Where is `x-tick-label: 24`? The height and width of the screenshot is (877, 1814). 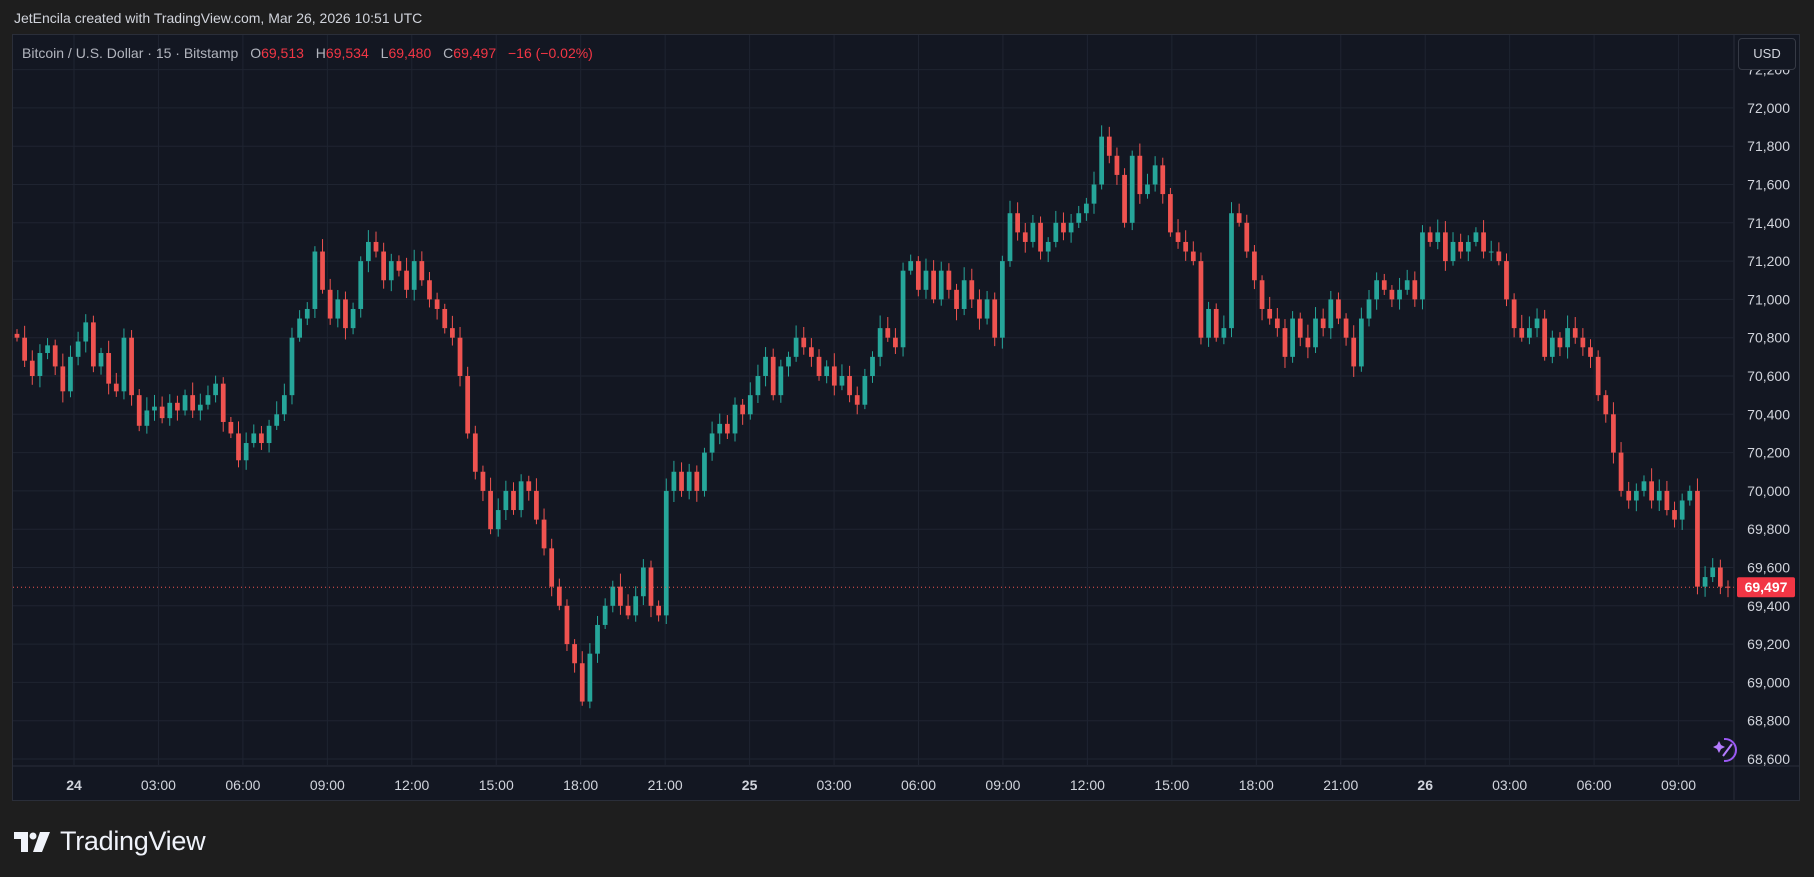 x-tick-label: 24 is located at coordinates (74, 785).